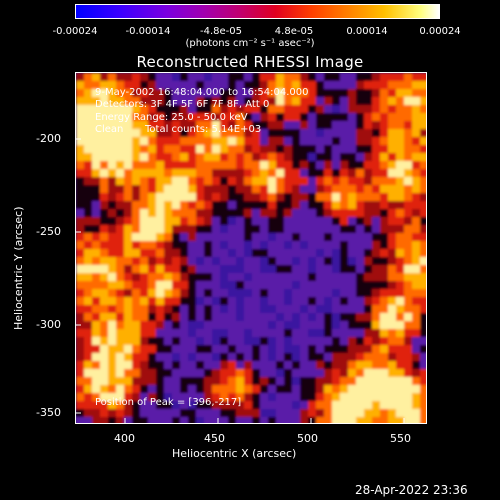  I want to click on y-axis-label: Heliocentric Y (arcsec), so click(18, 268).